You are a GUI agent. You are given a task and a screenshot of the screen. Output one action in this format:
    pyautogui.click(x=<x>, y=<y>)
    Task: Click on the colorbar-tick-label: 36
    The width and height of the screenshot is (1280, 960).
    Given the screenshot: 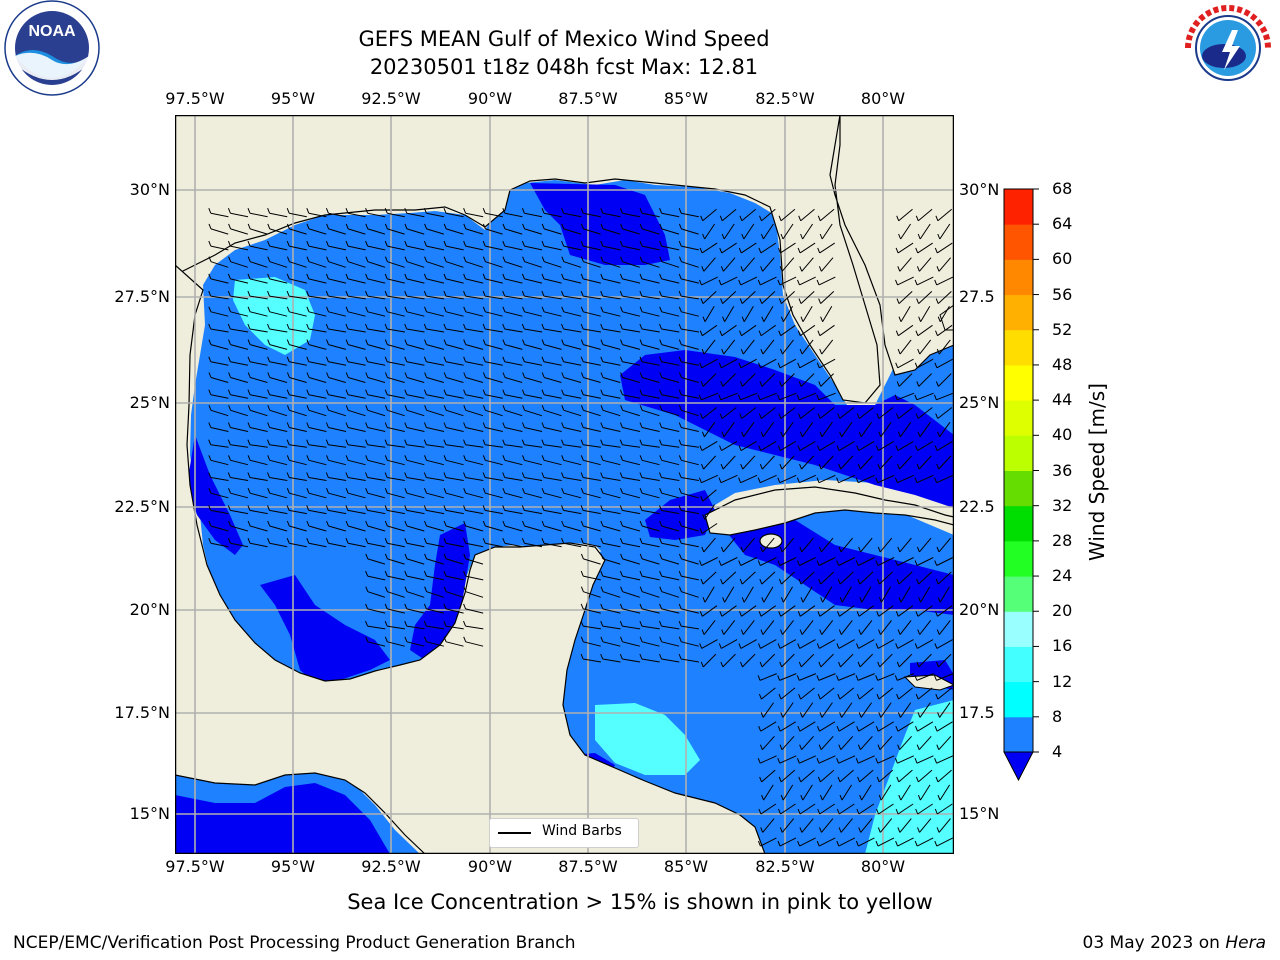 What is the action you would take?
    pyautogui.click(x=1062, y=470)
    